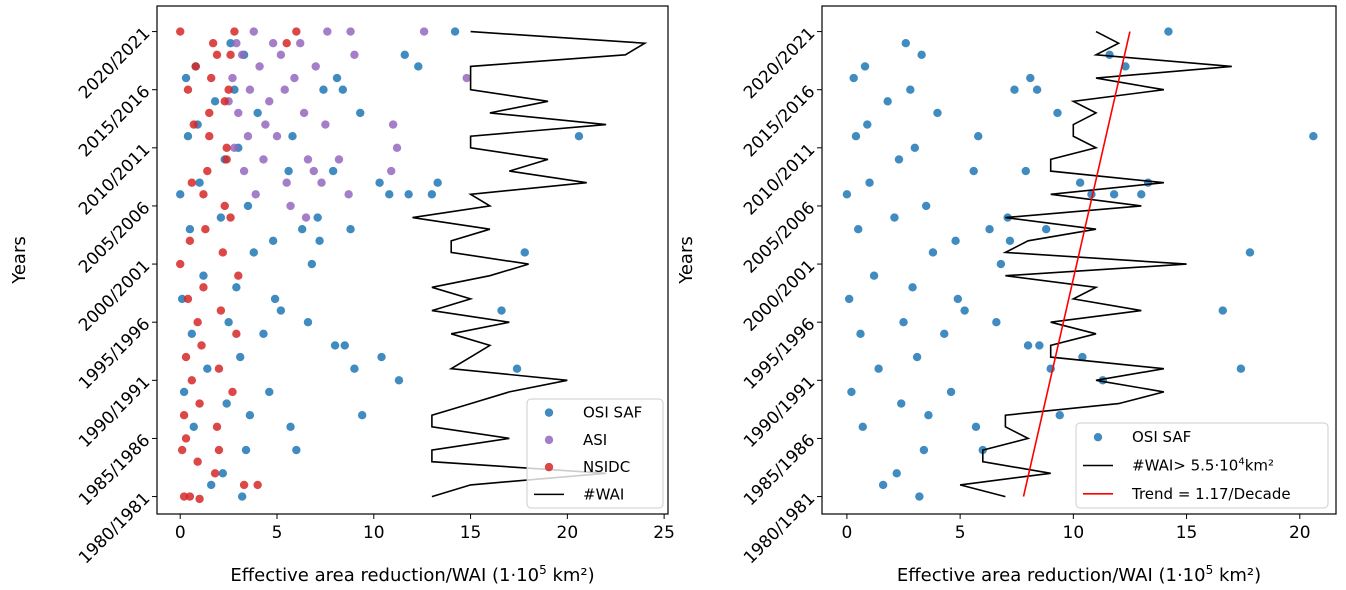 This screenshot has width=1346, height=590. Describe the element at coordinates (1300, 533) in the screenshot. I see `x-tick-label: 20` at that location.